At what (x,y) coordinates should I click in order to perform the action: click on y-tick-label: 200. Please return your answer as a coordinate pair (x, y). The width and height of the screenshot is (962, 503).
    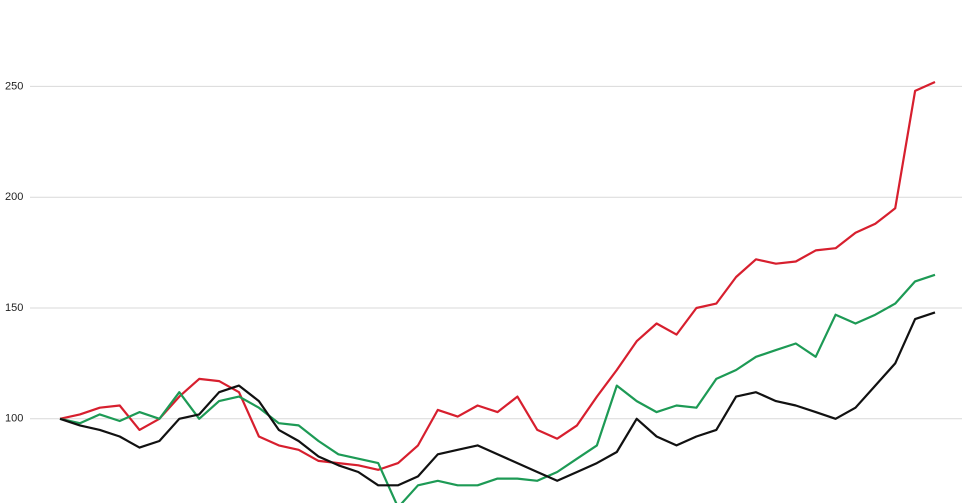
    Looking at the image, I should click on (14, 197).